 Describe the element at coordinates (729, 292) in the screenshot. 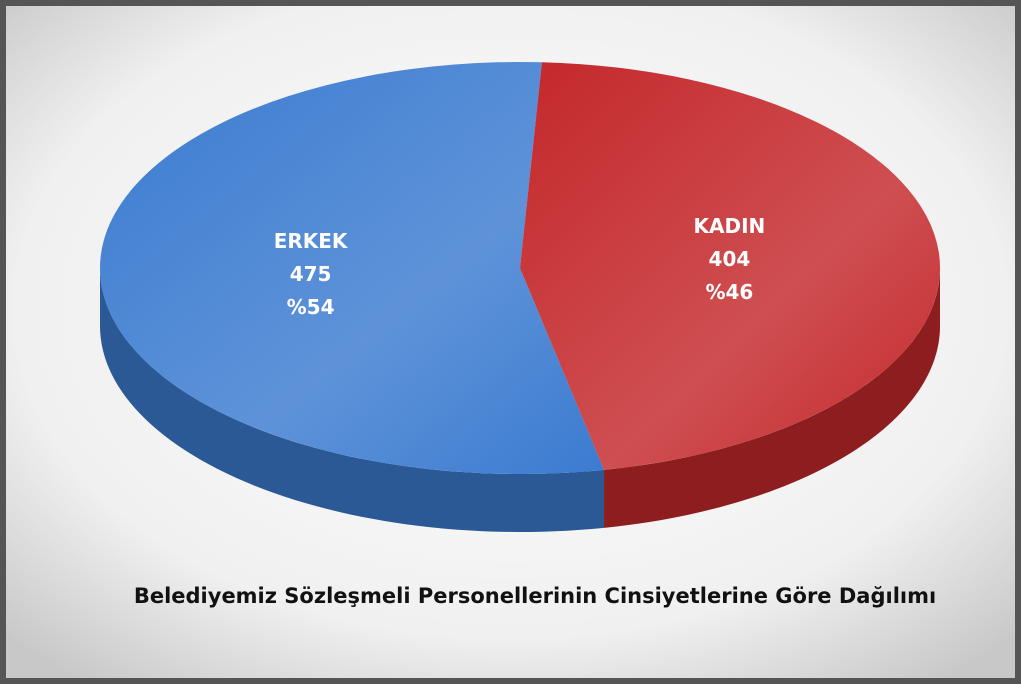

I see `percent-label: %46` at that location.